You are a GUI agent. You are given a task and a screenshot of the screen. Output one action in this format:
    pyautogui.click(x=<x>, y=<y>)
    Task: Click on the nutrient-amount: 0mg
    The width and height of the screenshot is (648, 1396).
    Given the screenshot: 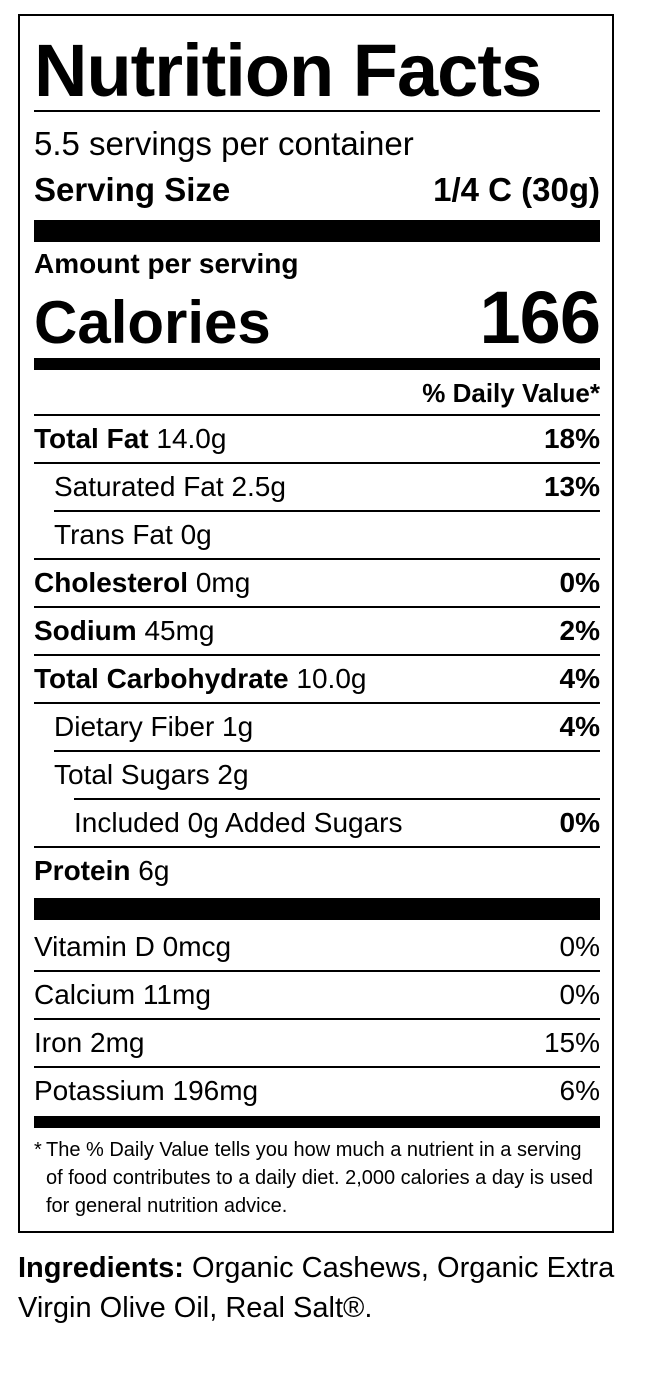 What is the action you would take?
    pyautogui.click(x=223, y=582)
    